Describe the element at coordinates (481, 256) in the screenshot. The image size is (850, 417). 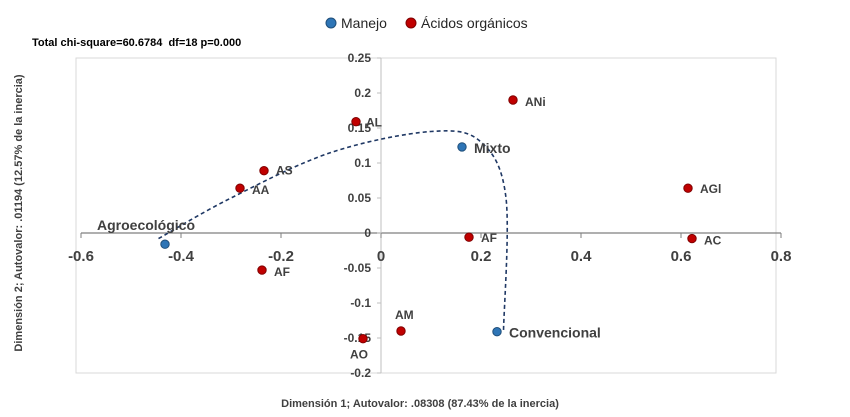
I see `x-tick-label: 0.2` at that location.